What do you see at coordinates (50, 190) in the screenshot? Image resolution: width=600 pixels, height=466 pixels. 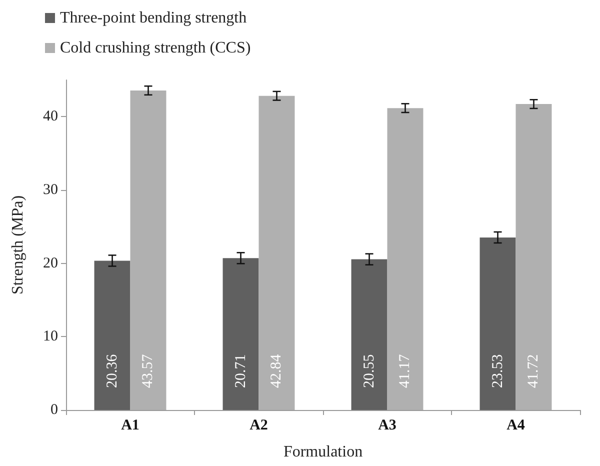 I see `y-tick-label: 30` at bounding box center [50, 190].